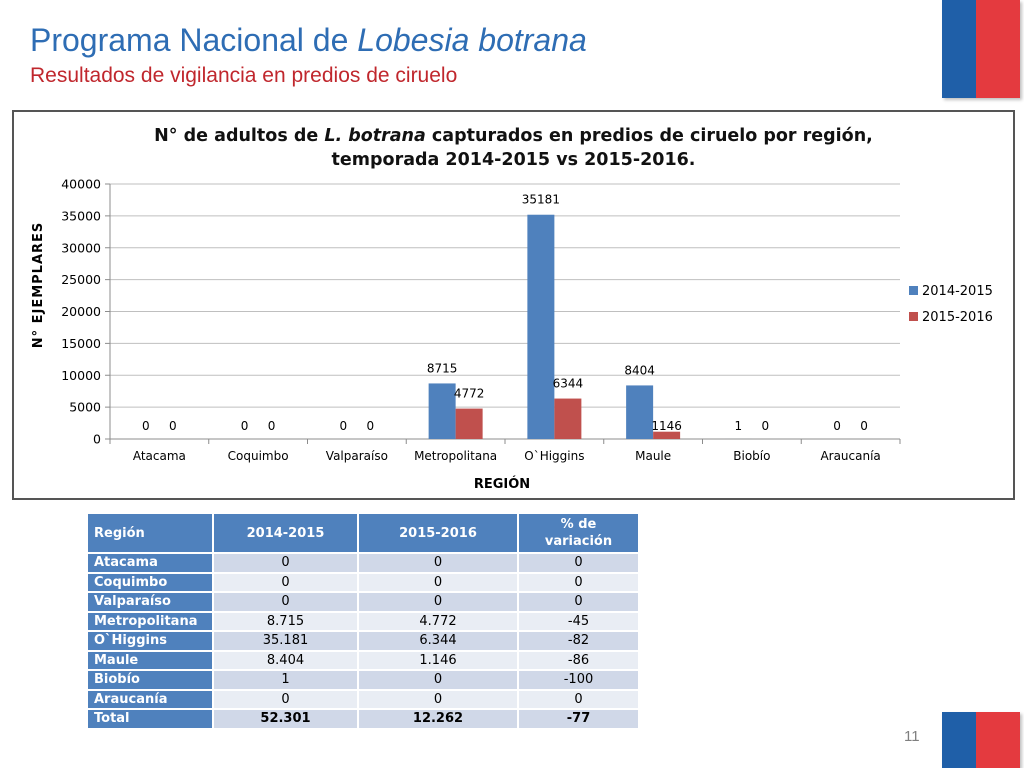  Describe the element at coordinates (85, 407) in the screenshot. I see `y-tick-label: 5000` at that location.